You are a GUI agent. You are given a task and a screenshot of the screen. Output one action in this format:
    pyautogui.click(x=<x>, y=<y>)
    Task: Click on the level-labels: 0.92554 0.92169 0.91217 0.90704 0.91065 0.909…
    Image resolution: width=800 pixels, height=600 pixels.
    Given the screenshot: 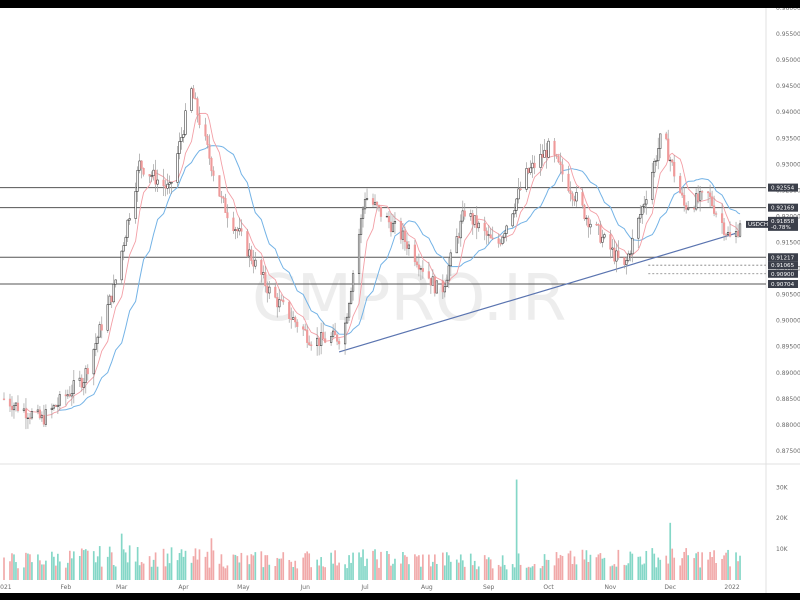 What is the action you would take?
    pyautogui.click(x=772, y=235)
    